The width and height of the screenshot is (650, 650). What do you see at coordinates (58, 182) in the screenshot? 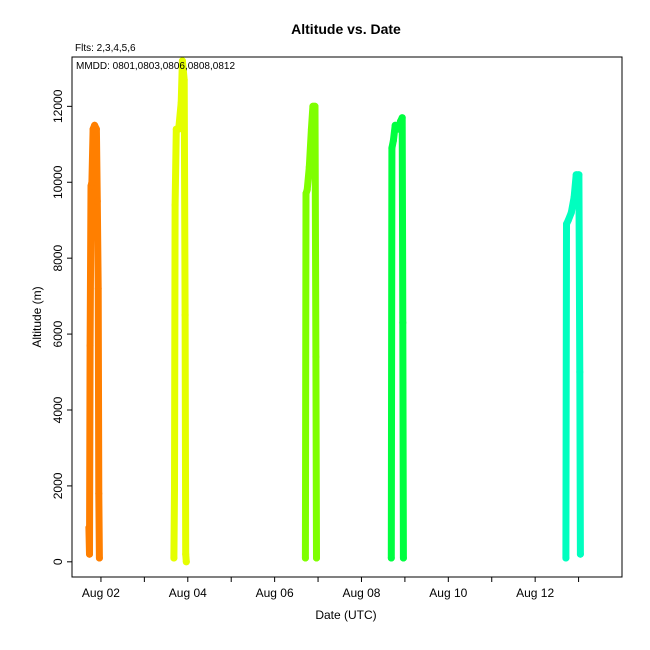
I see `y-tick-label: 10000` at bounding box center [58, 182].